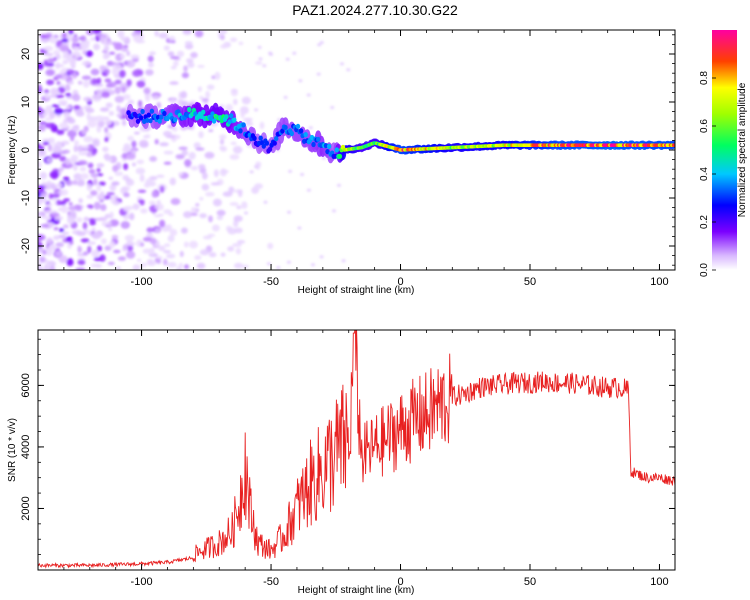 Image resolution: width=750 pixels, height=600 pixels. Describe the element at coordinates (400, 582) in the screenshot. I see `x-tick-label: 0` at that location.